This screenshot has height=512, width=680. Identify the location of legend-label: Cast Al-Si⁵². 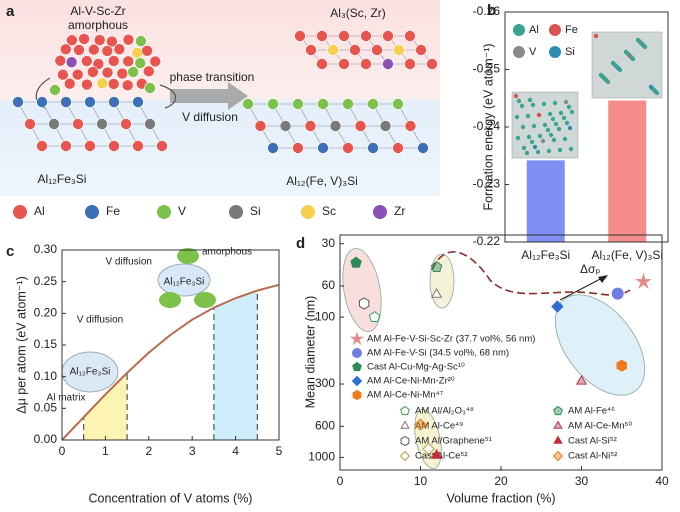
(592, 441).